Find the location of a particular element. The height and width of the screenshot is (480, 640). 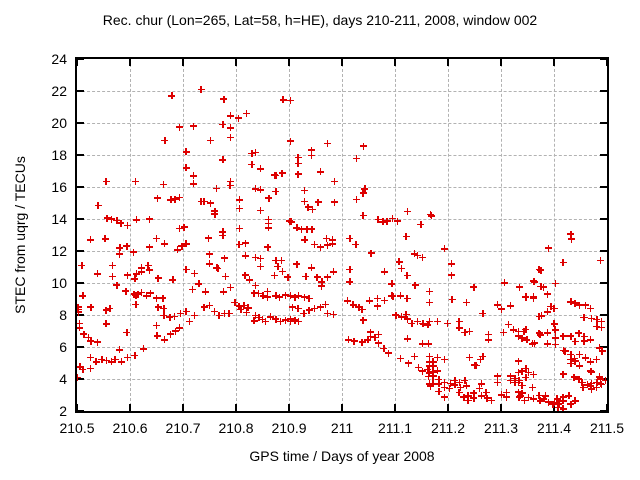

y-tick-label: 22 is located at coordinates (59, 91).